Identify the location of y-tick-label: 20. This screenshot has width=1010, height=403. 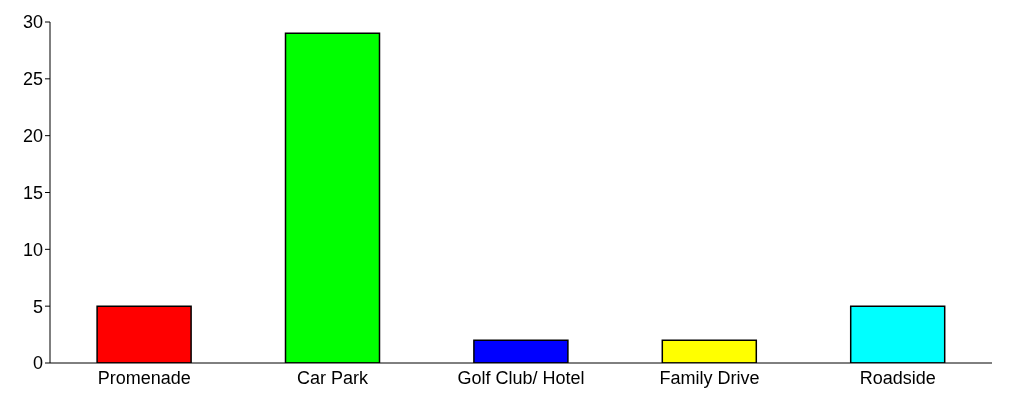
(32, 136).